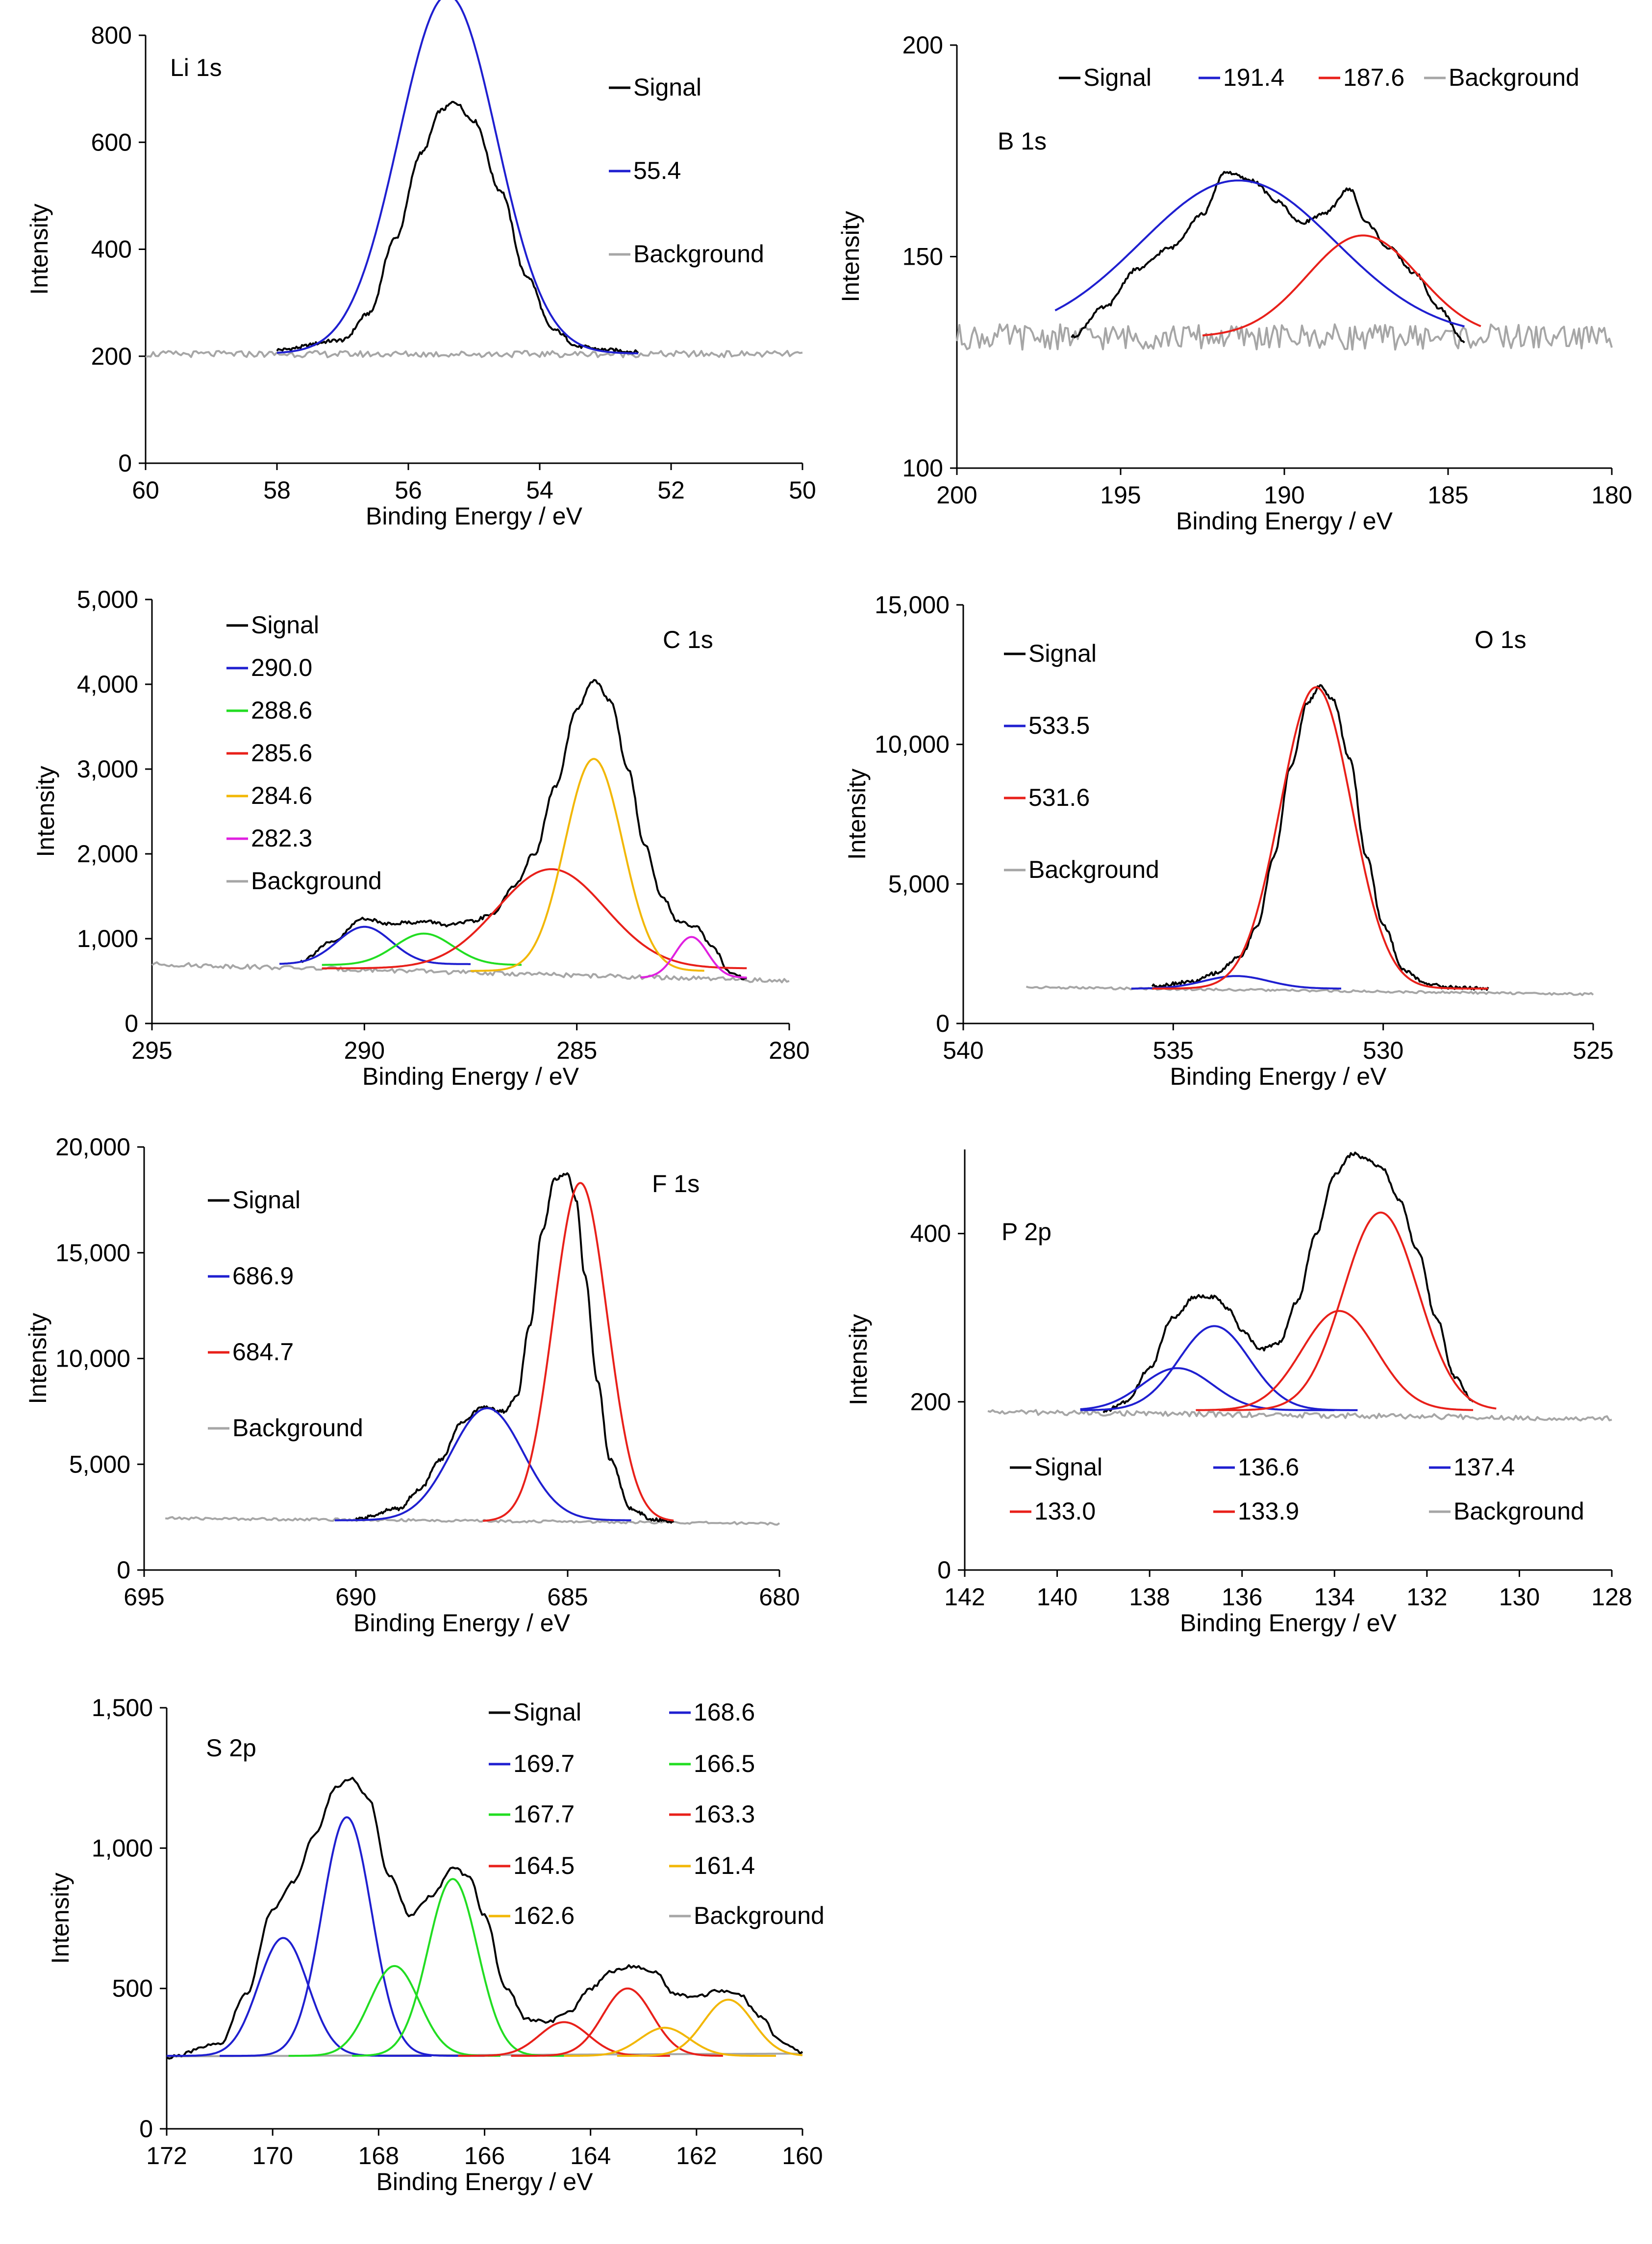 The image size is (1652, 2244). Describe the element at coordinates (1242, 1597) in the screenshot. I see `x-tick-label: 136` at that location.